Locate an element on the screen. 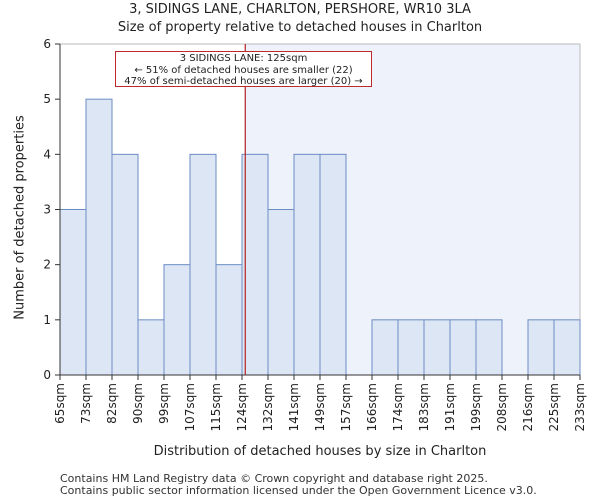 This screenshot has width=600, height=500. bar-149sqm is located at coordinates (333, 264).